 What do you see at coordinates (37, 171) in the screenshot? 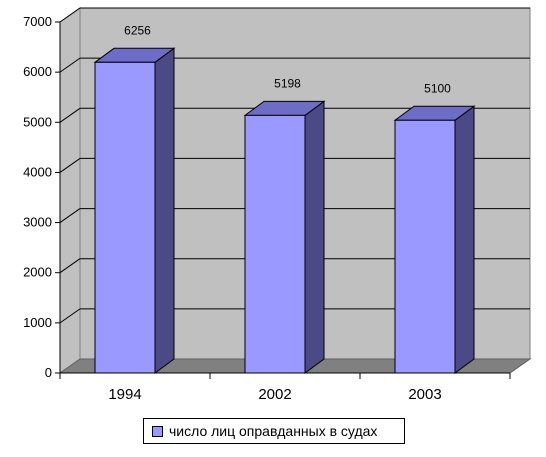
I see `y-tick-label: 4000` at bounding box center [37, 171].